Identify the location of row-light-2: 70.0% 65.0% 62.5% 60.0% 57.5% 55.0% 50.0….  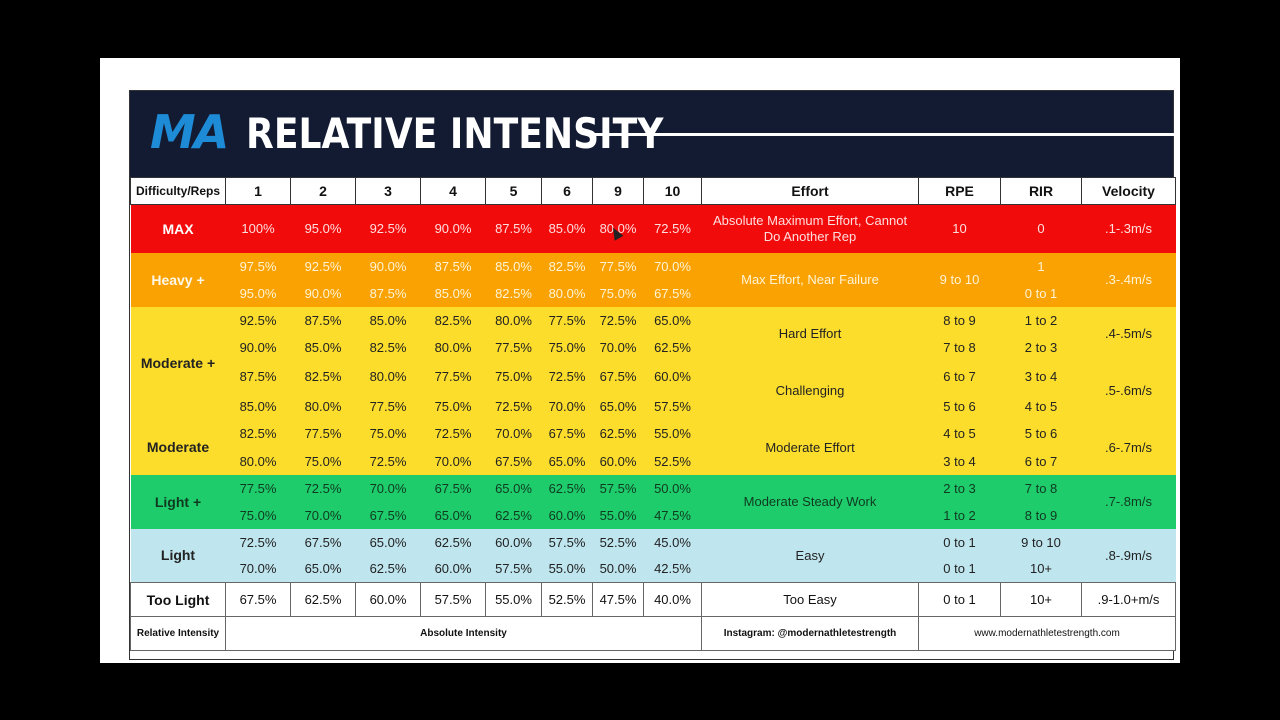
(653, 569).